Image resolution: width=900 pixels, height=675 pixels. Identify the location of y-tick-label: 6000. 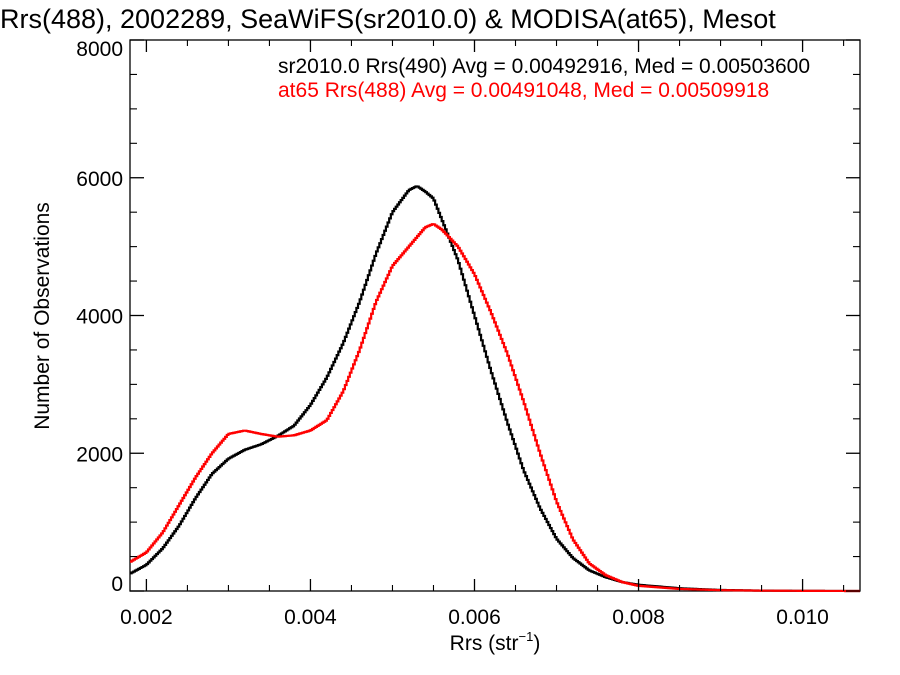
(99, 179).